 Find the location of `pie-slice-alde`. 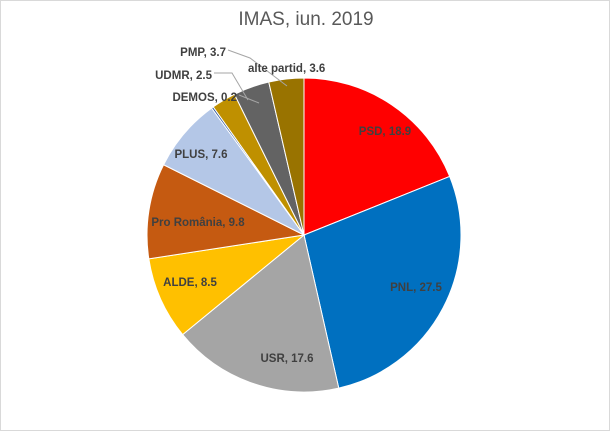

pie-slice-alde is located at coordinates (227, 285).